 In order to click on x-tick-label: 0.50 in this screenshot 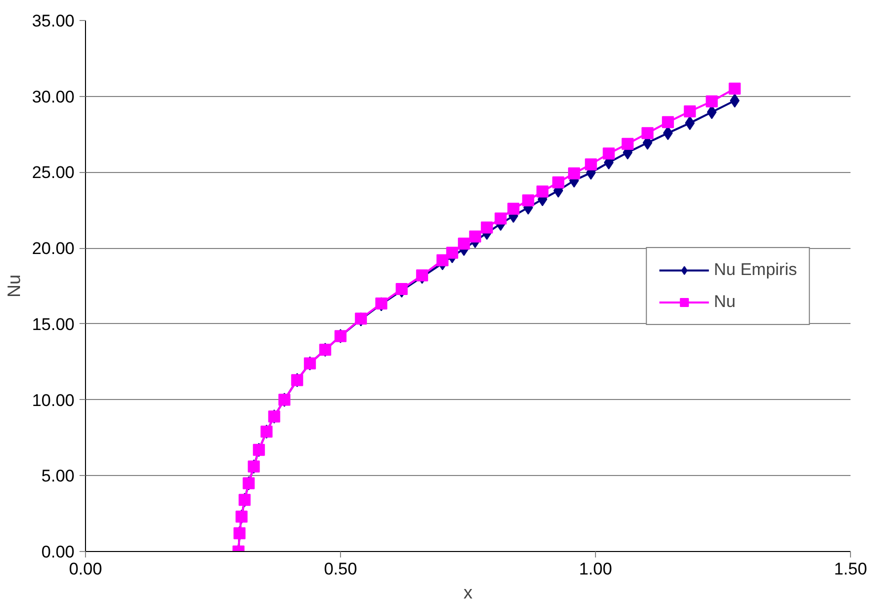, I will do `click(341, 569)`.